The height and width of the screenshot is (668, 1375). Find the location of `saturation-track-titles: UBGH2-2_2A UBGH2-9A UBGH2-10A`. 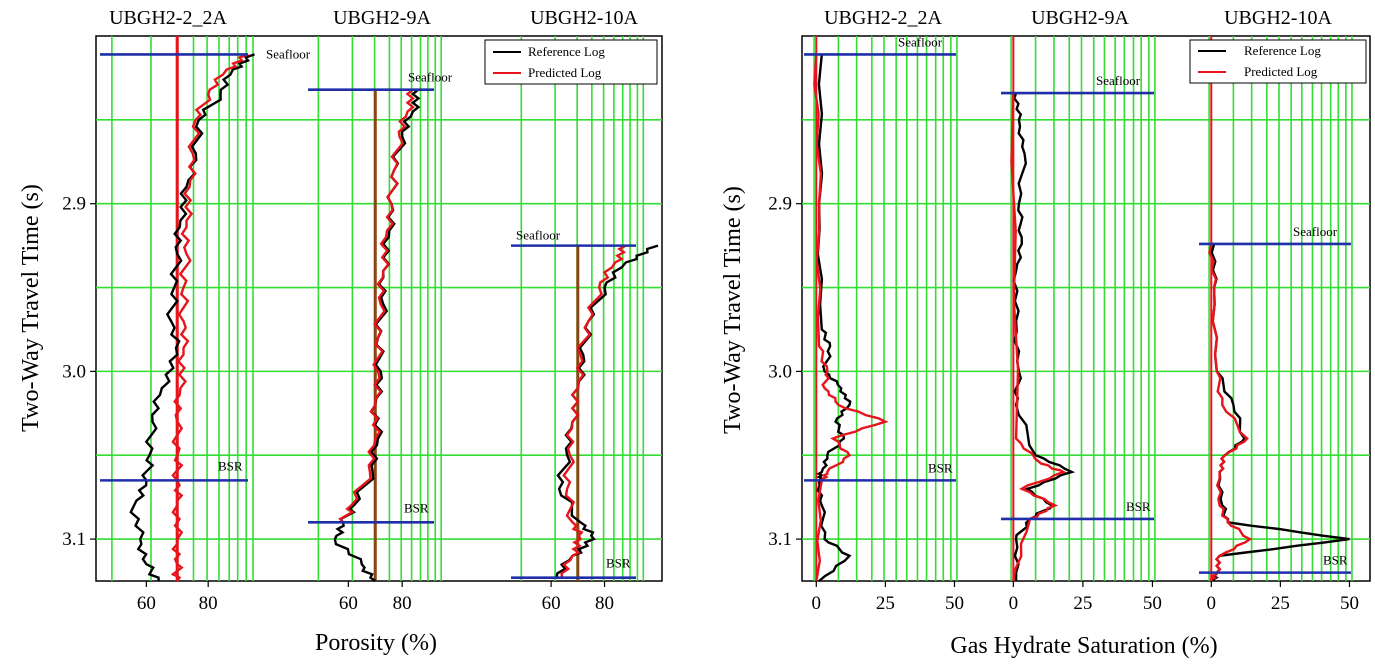

saturation-track-titles: UBGH2-2_2A UBGH2-9A UBGH2-10A is located at coordinates (1078, 18).